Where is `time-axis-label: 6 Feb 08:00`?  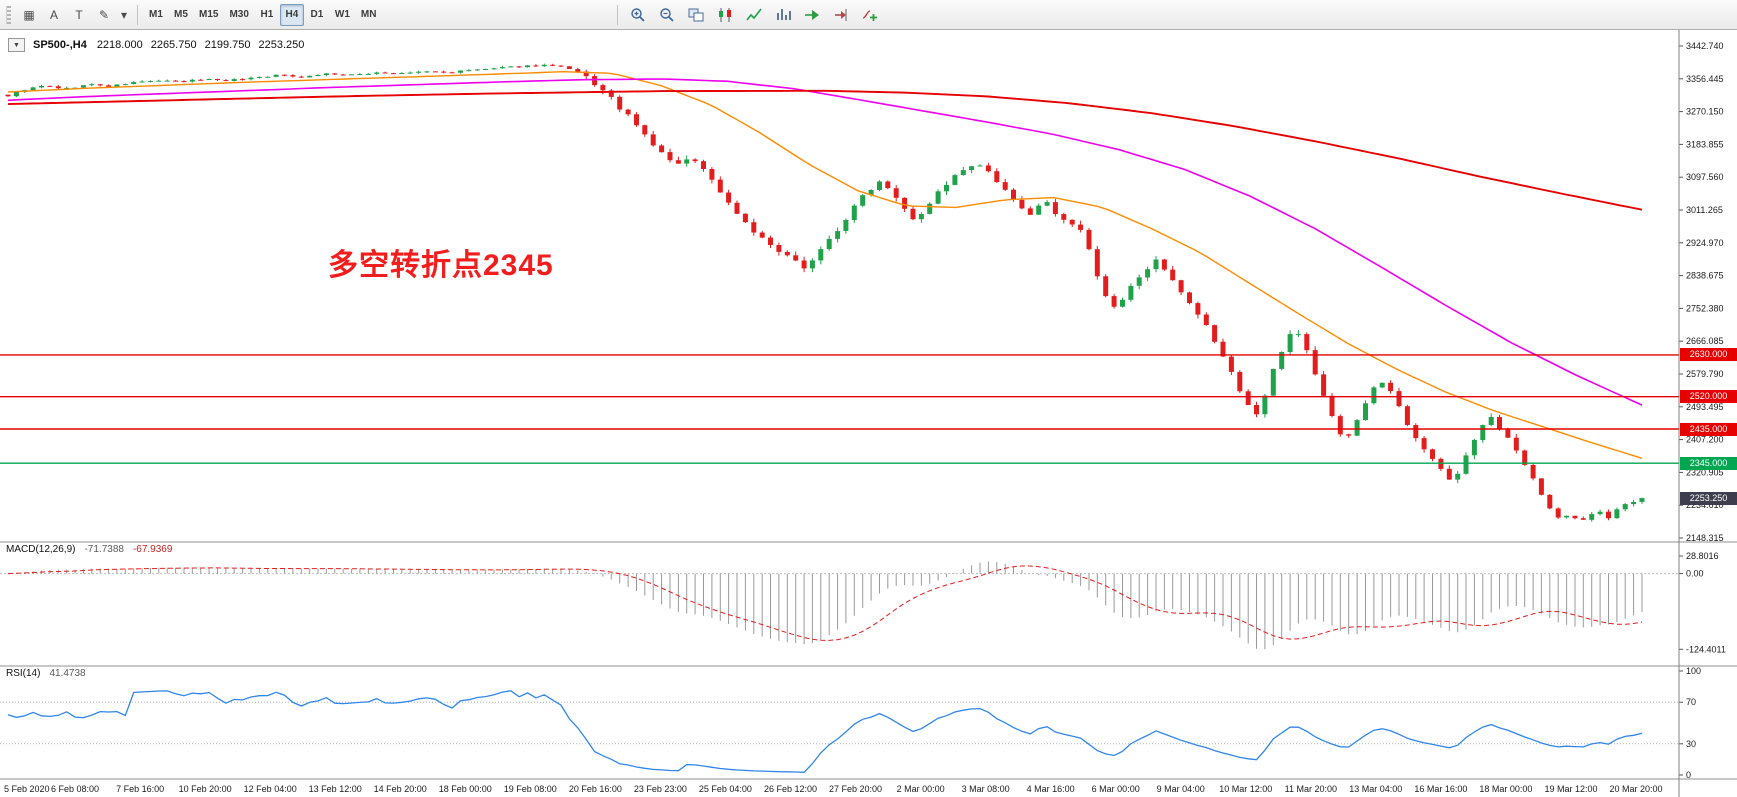
time-axis-label: 6 Feb 08:00 is located at coordinates (75, 789).